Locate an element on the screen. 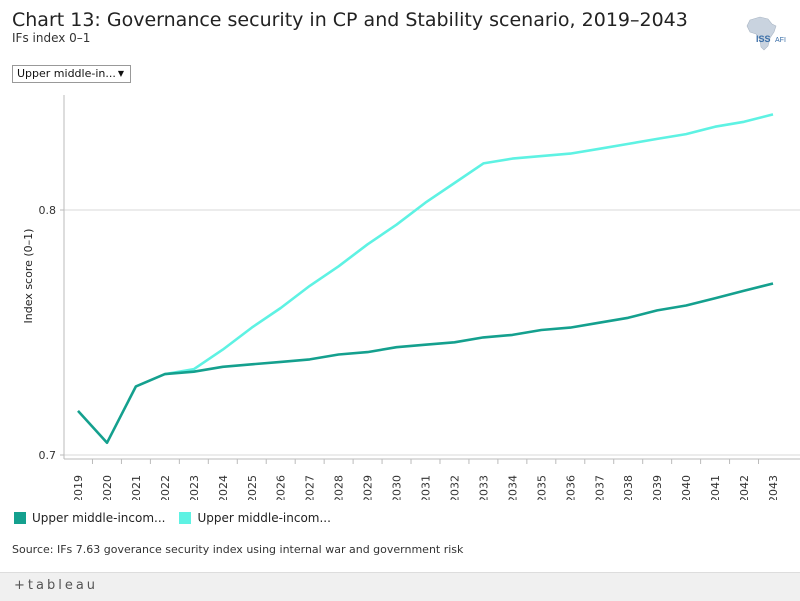 The width and height of the screenshot is (800, 601). x-tick-label: 2025 is located at coordinates (252, 487).